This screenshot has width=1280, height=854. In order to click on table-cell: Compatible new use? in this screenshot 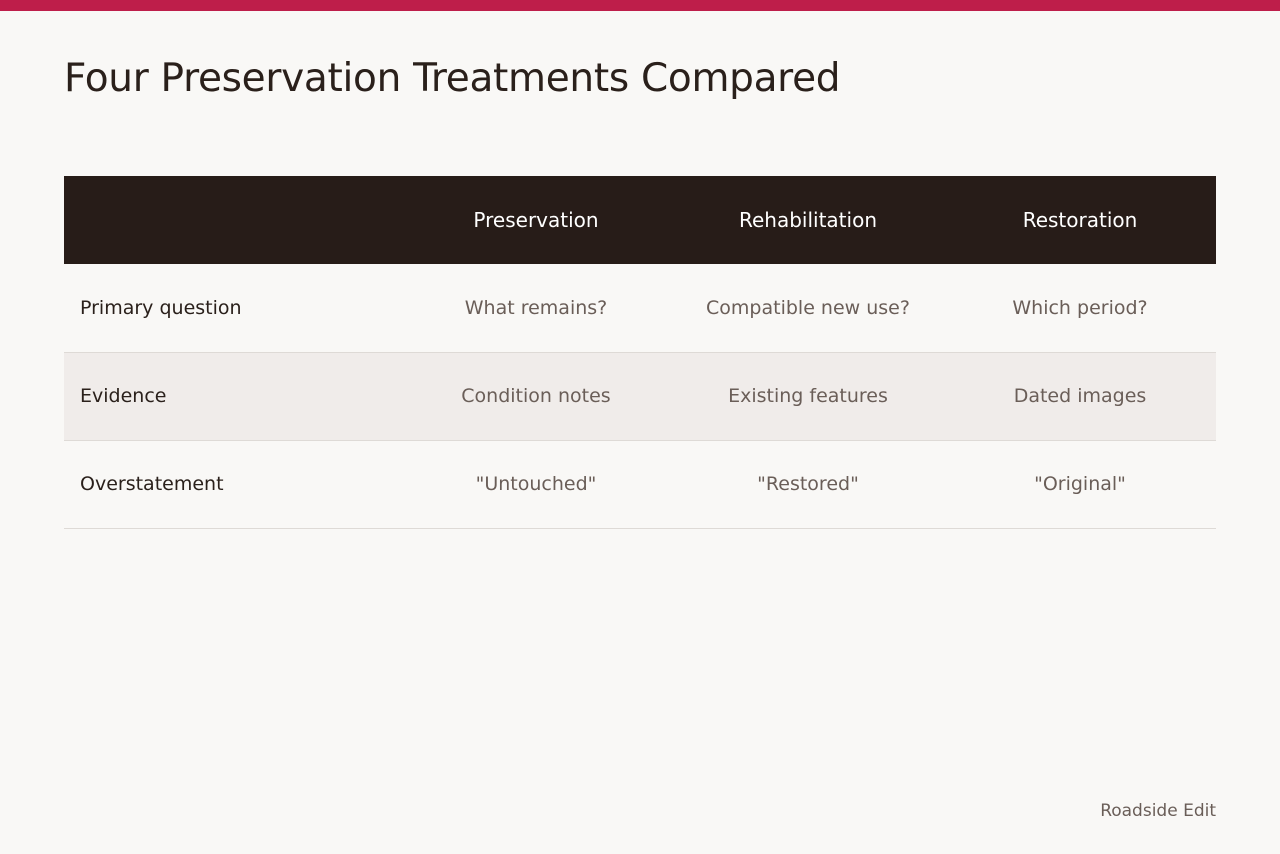, I will do `click(808, 307)`.